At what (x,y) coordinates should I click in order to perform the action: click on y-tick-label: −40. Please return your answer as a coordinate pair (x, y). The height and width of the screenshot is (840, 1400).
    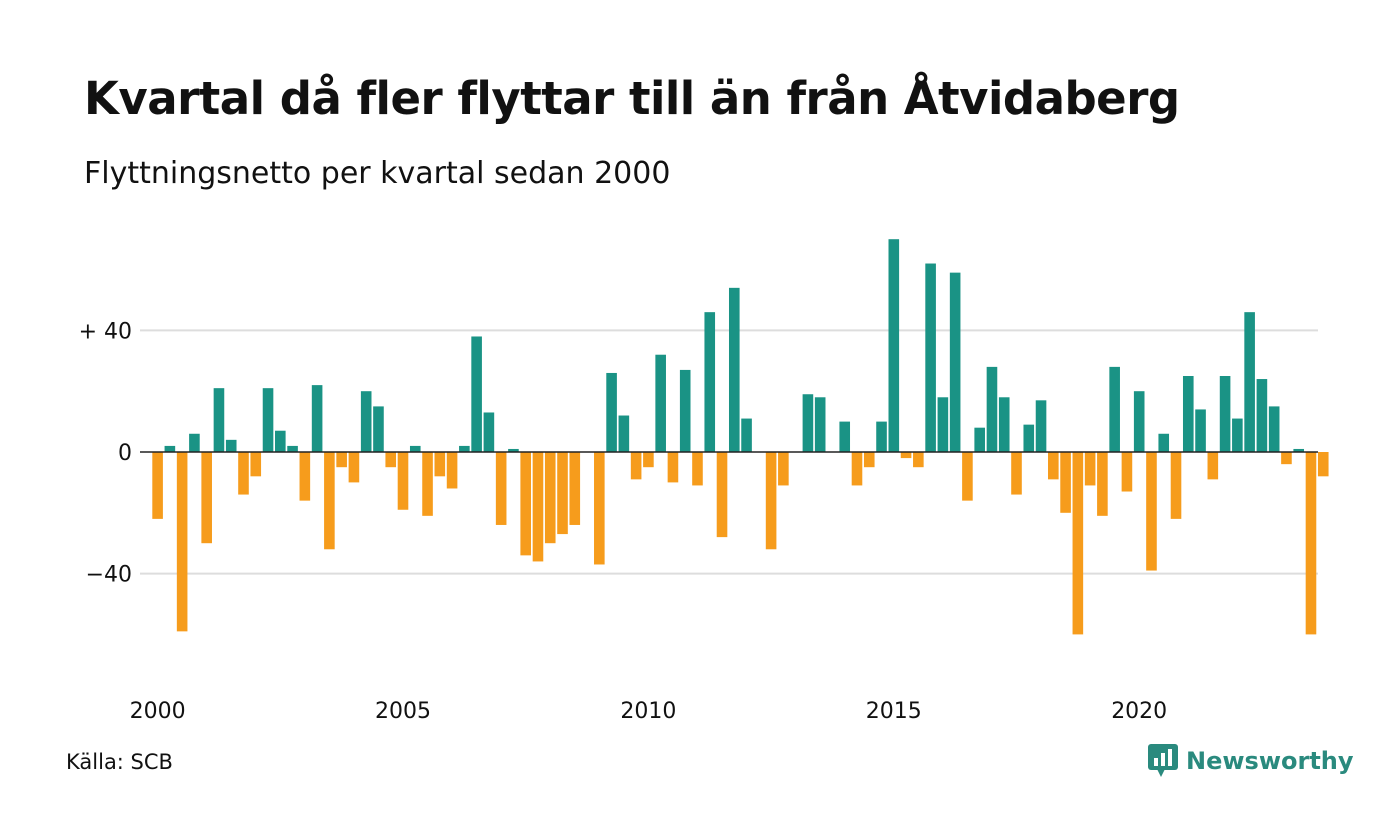
    Looking at the image, I should click on (109, 575).